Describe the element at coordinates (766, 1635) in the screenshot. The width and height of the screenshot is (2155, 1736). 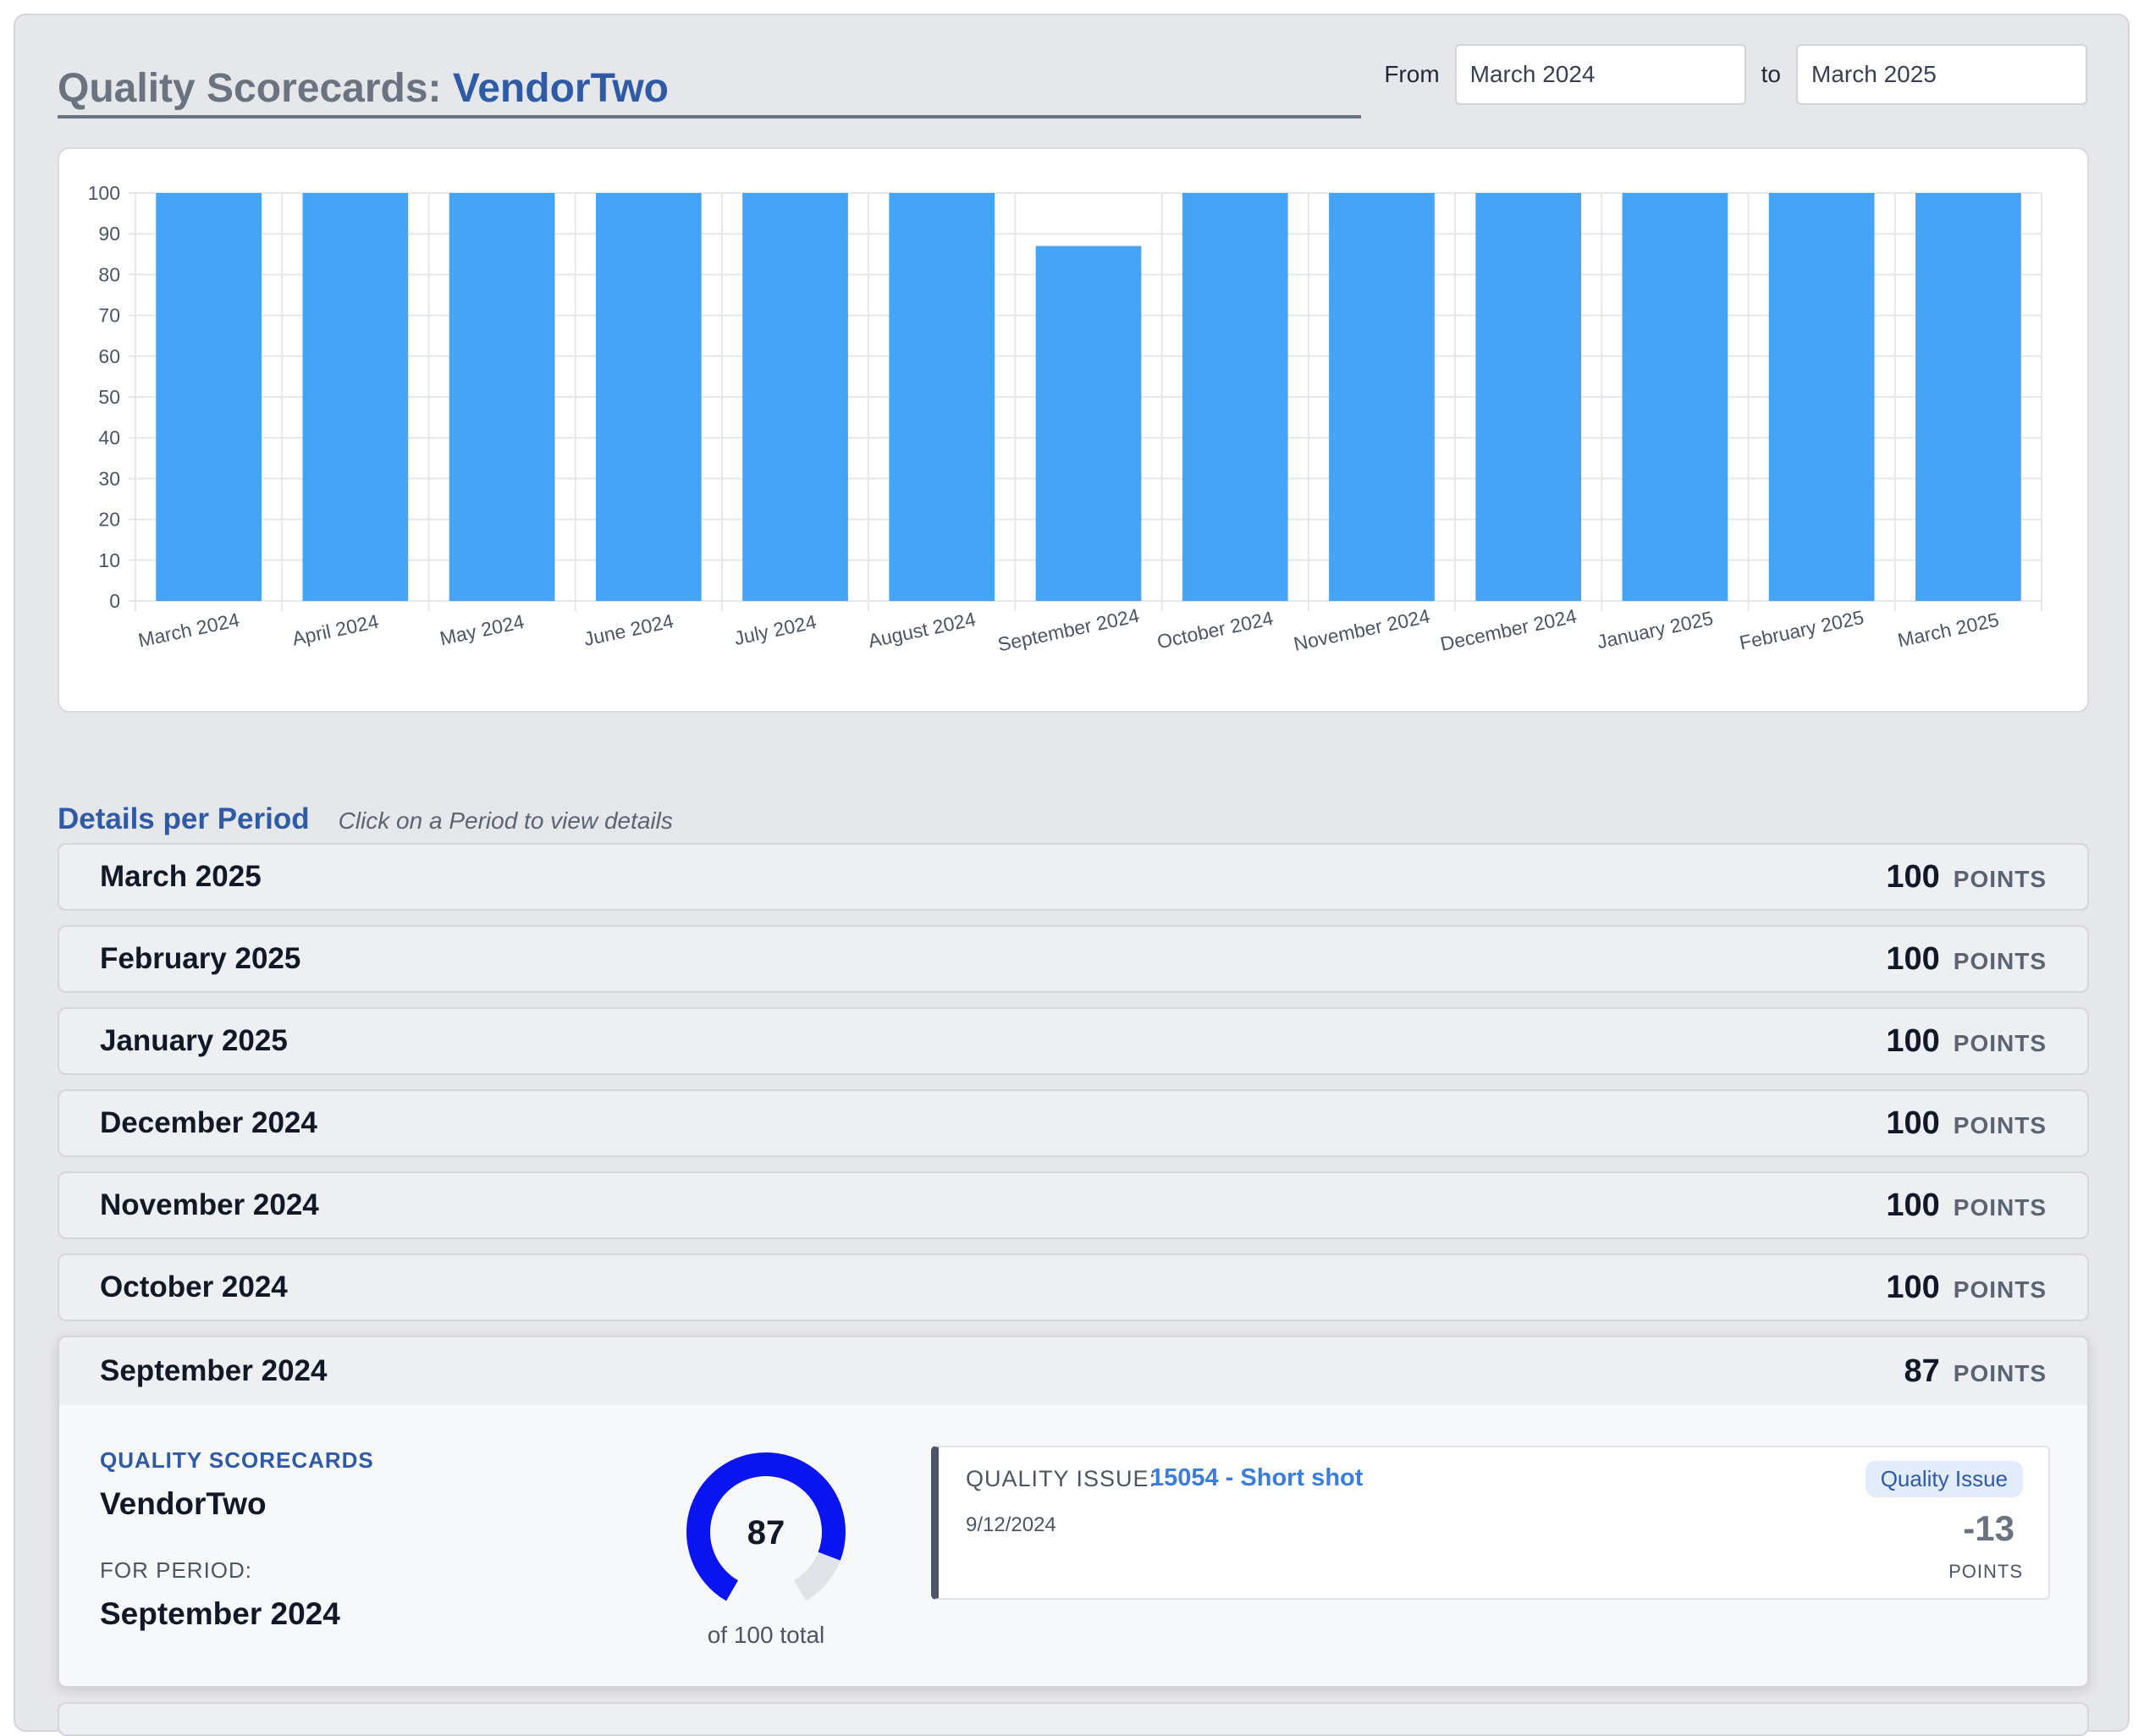
I see `gauge-total: of 100 total` at that location.